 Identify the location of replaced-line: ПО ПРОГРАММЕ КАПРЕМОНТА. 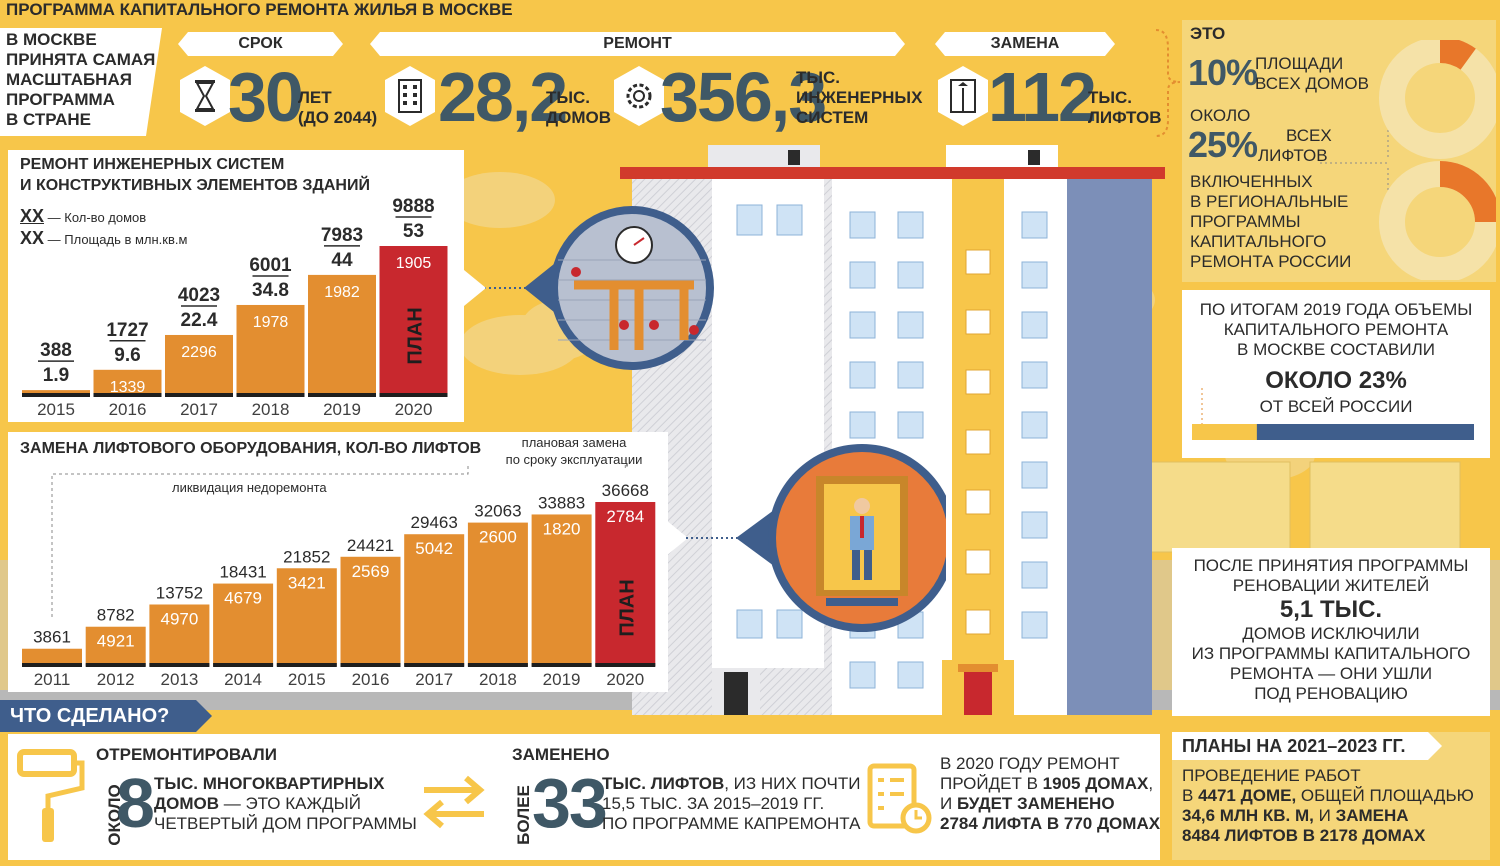
(731, 823).